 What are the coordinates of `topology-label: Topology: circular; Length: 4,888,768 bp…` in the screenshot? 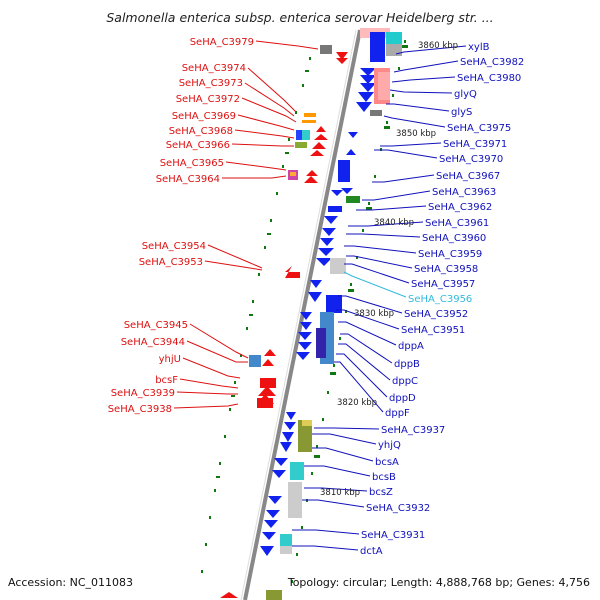 It's located at (438, 582).